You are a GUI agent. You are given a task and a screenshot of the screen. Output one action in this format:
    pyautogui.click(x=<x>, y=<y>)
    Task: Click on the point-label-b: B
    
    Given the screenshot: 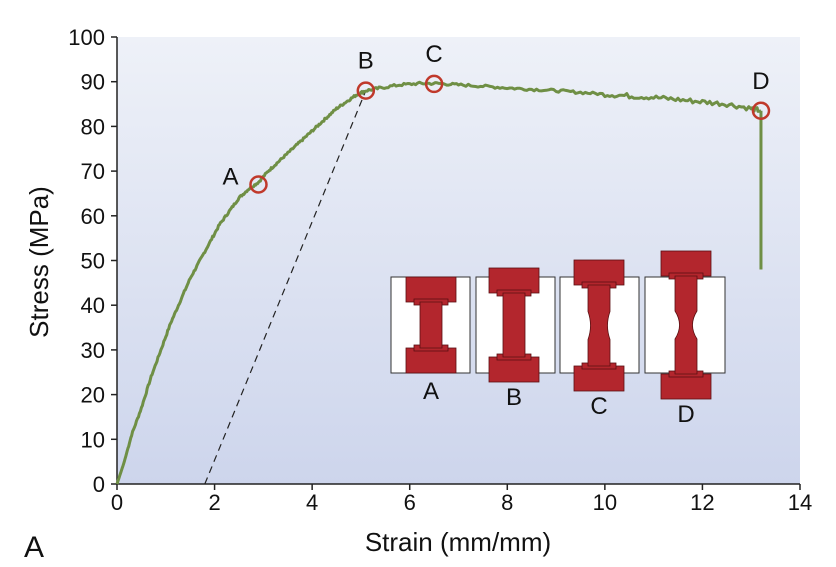 What is the action you would take?
    pyautogui.click(x=366, y=61)
    